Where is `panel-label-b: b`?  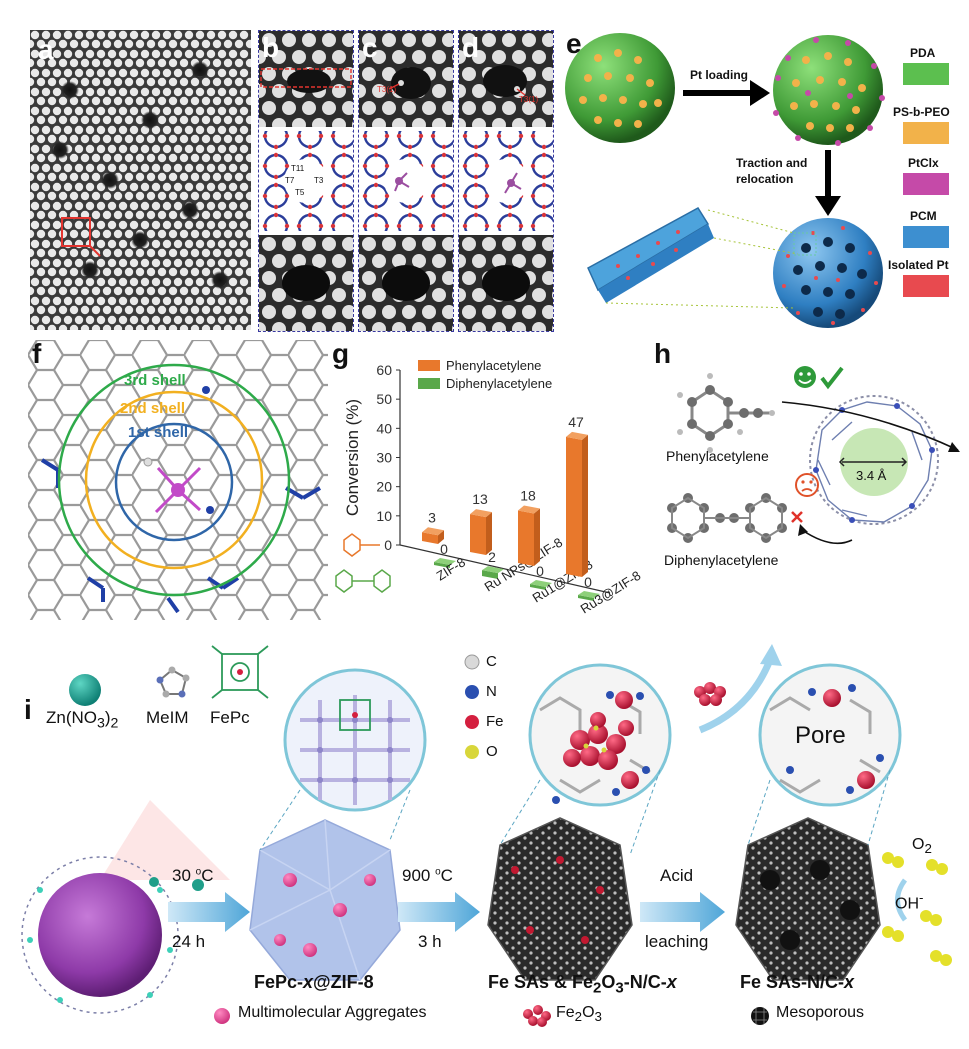
panel-label-b: b is located at coordinates (271, 47).